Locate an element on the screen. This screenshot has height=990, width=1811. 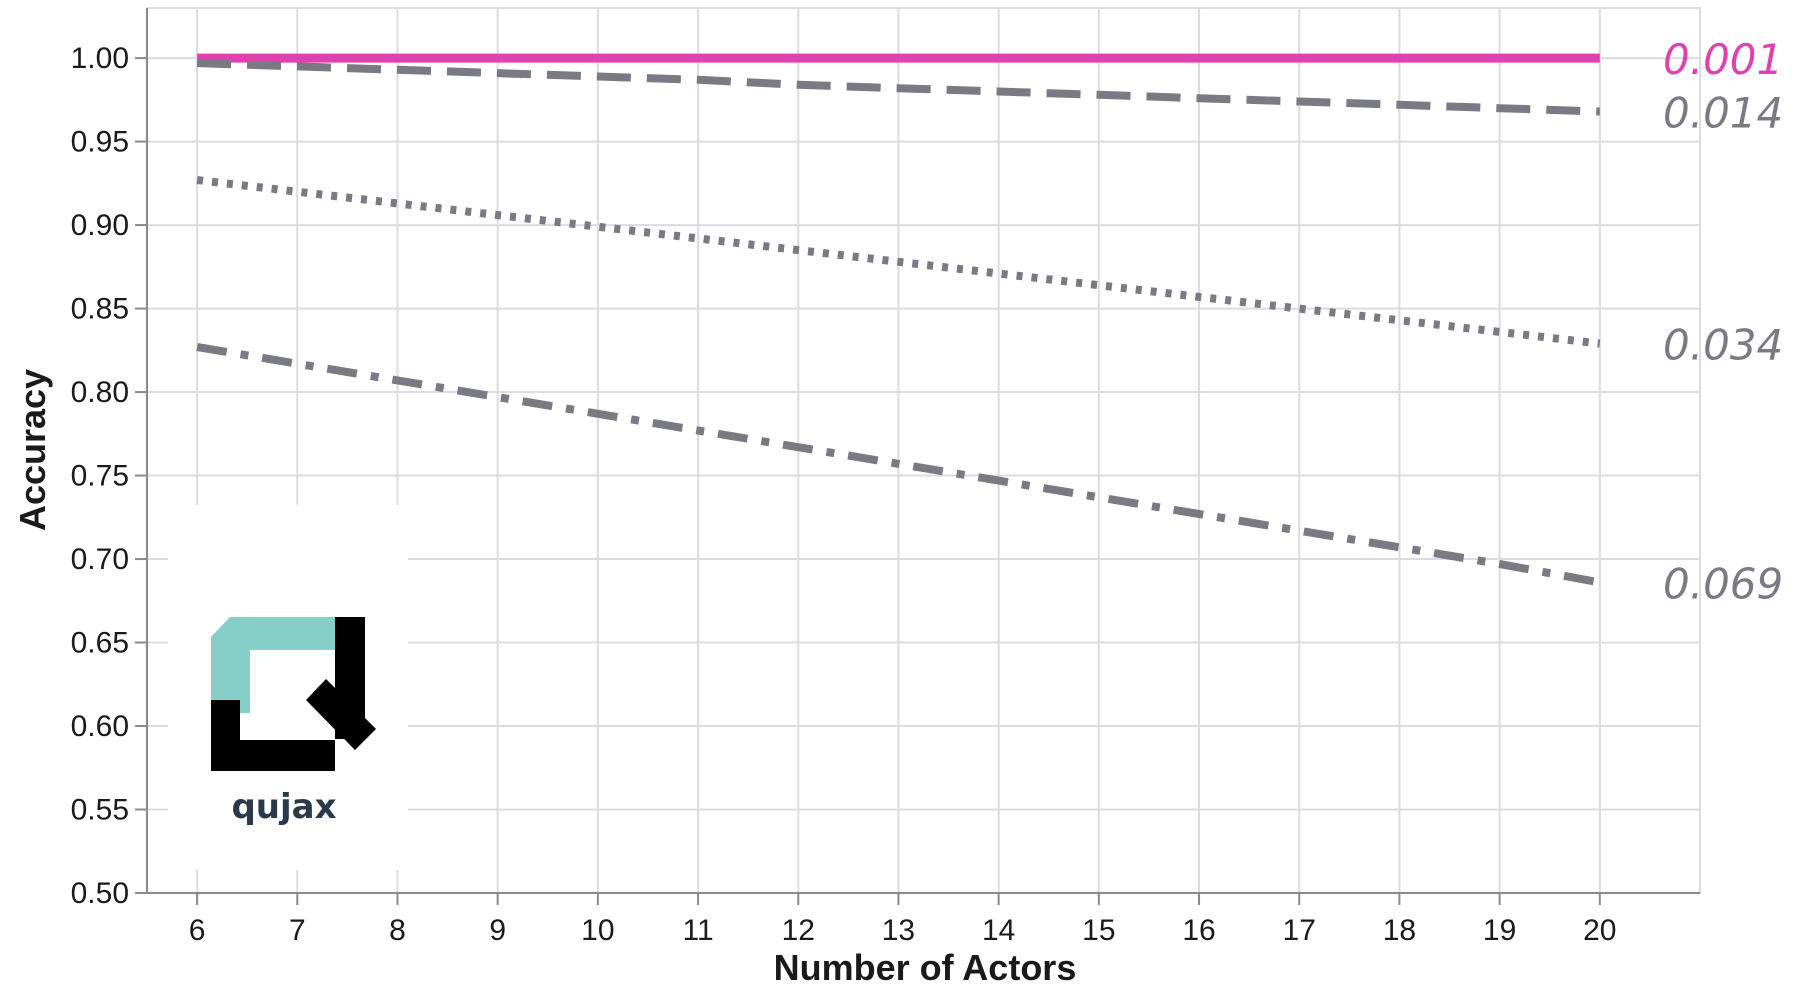
y-tick-label: 0.70 is located at coordinates (100, 559).